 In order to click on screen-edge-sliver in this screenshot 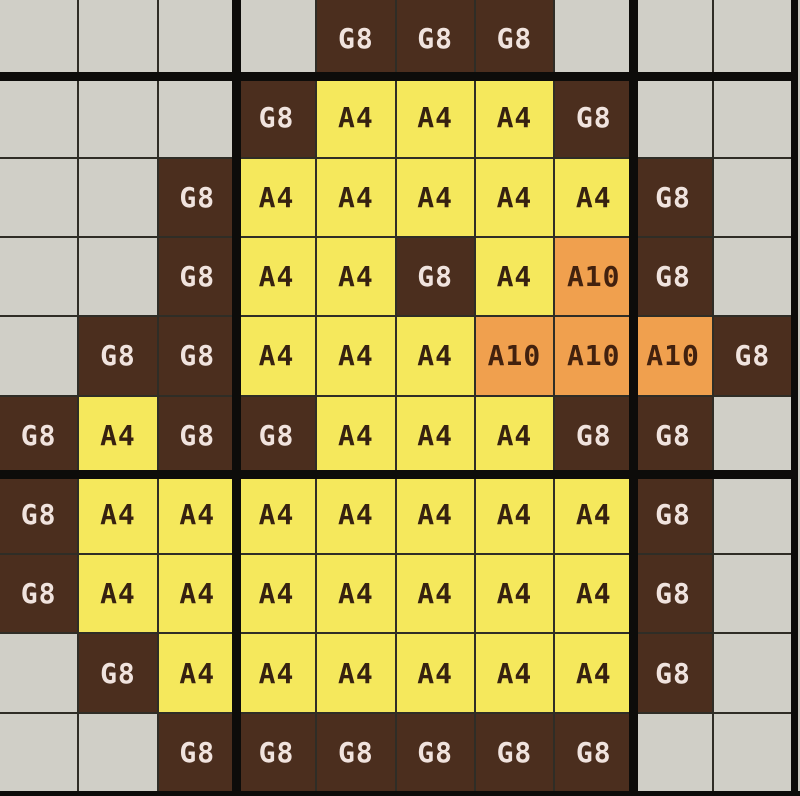, I will do `click(799, 395)`.